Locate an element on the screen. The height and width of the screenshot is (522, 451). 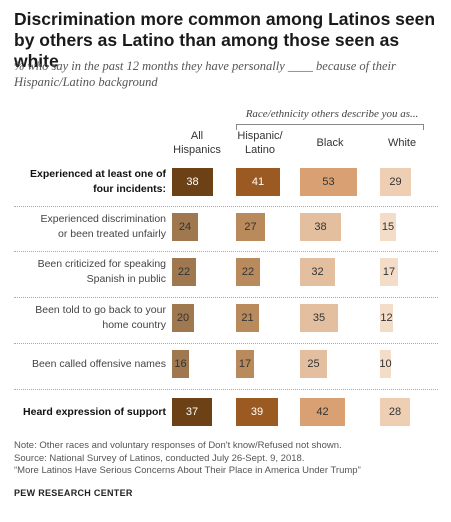
data-label: 41 is located at coordinates (258, 182).